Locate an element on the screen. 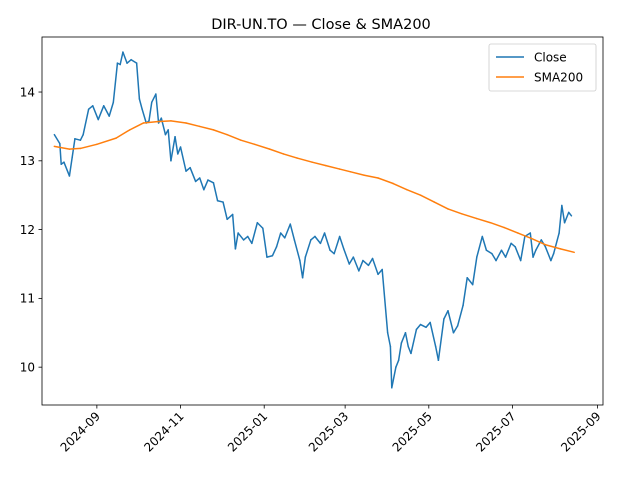  legend: Close SMA200 is located at coordinates (542, 67).